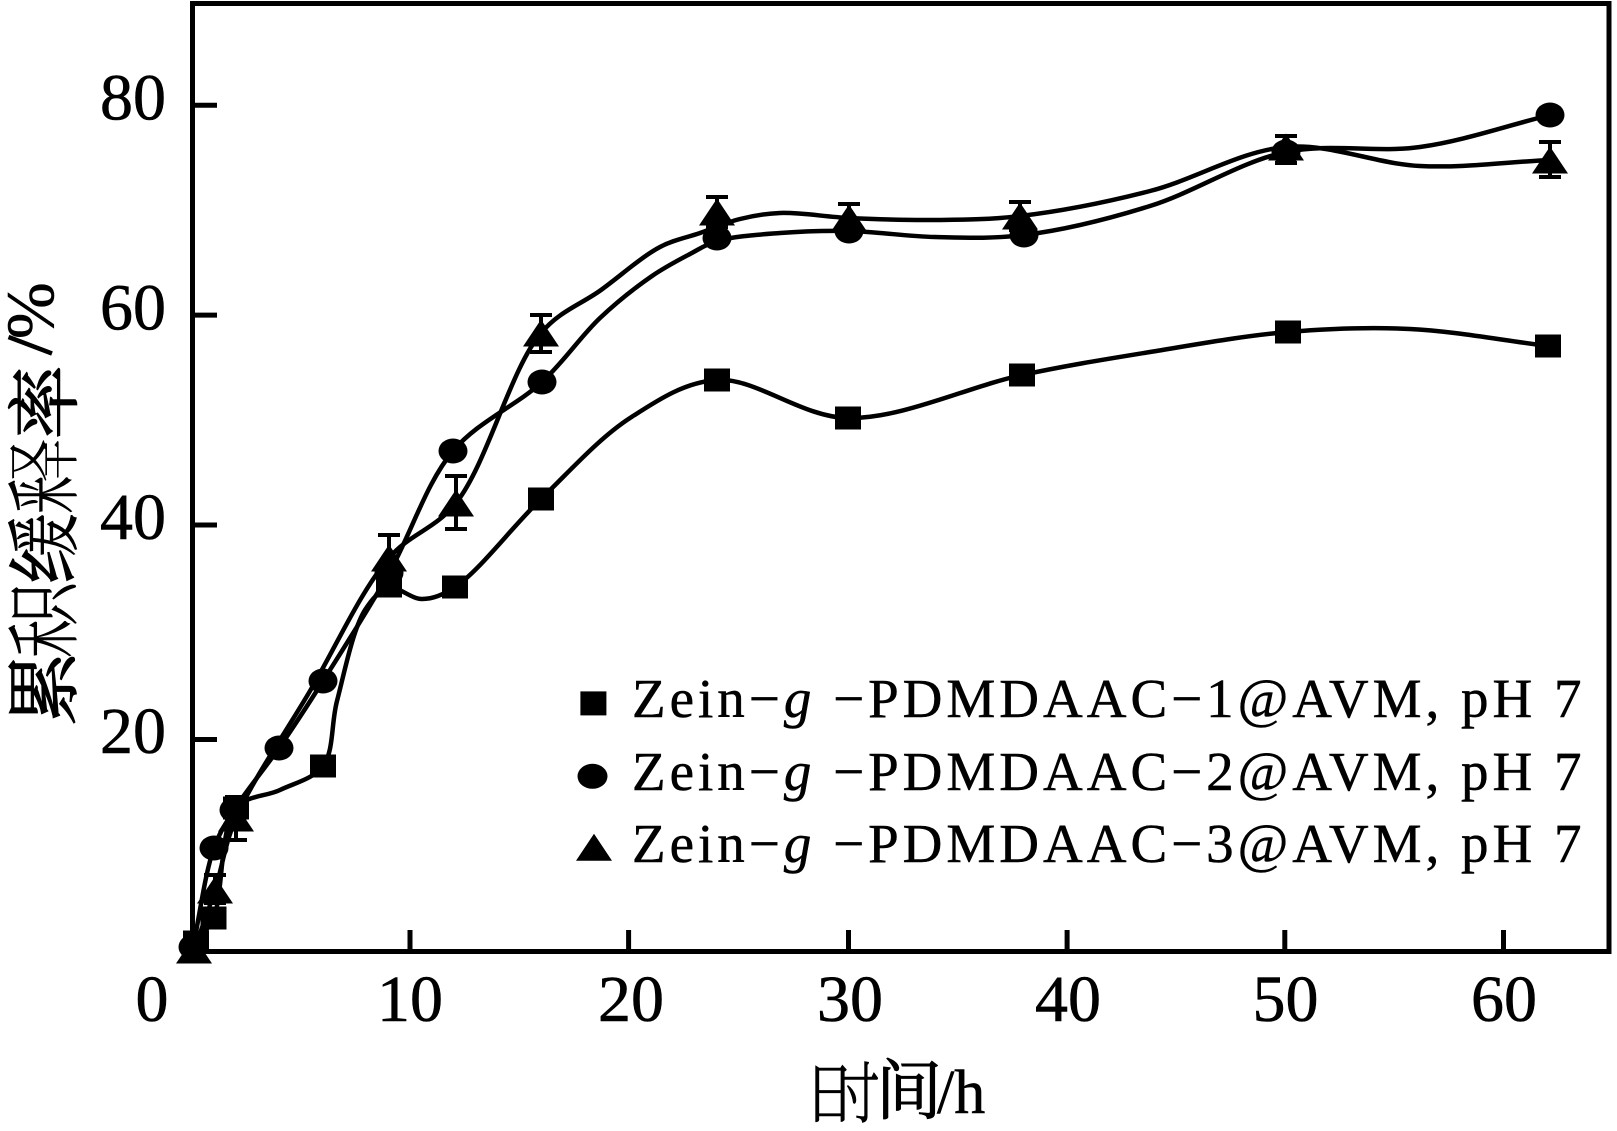 Image resolution: width=1617 pixels, height=1131 pixels. What do you see at coordinates (961, 1093) in the screenshot?
I see `svg-text: /h` at bounding box center [961, 1093].